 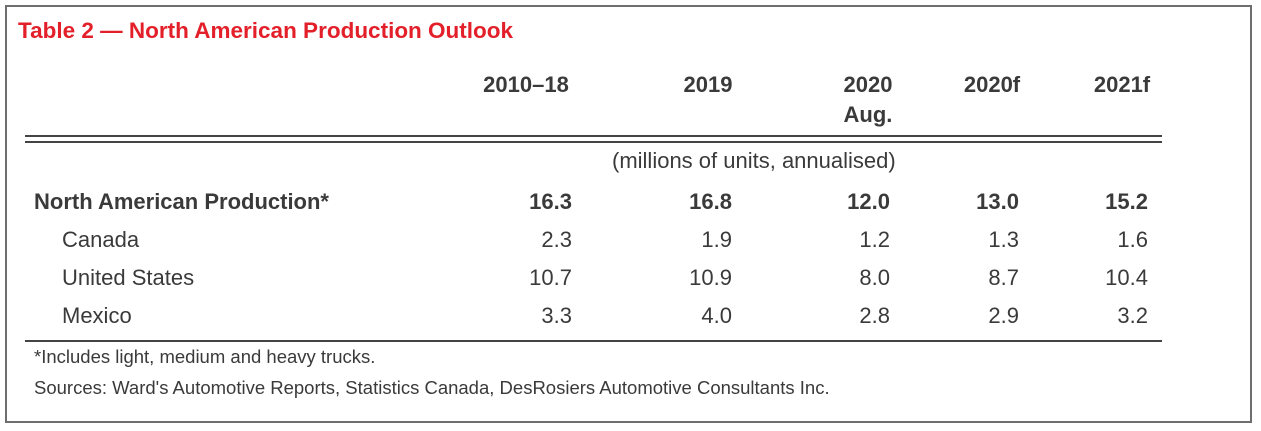 I want to click on table-row: Canada 2.3 1.9 1.2 1.3 1.6, so click(x=630, y=245).